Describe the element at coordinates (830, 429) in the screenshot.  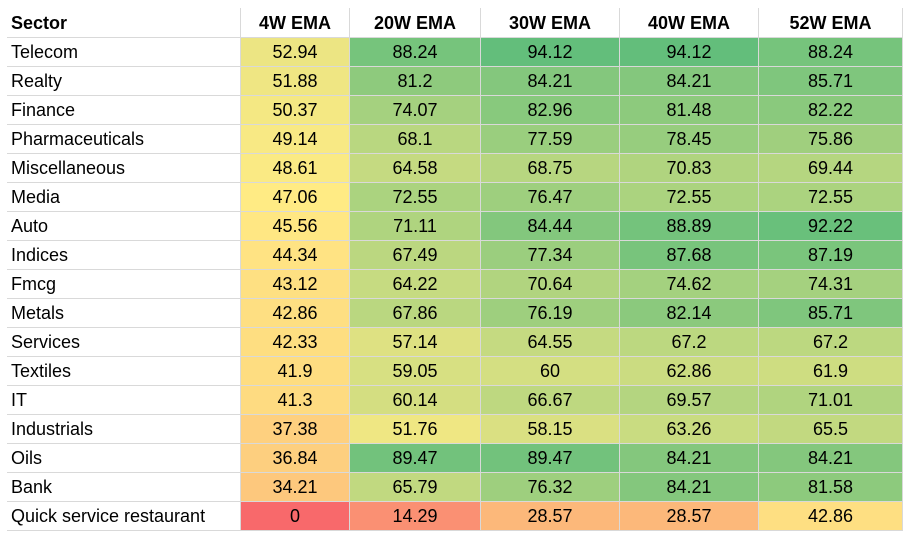
I see `heatmap-cell: 65.5` at that location.